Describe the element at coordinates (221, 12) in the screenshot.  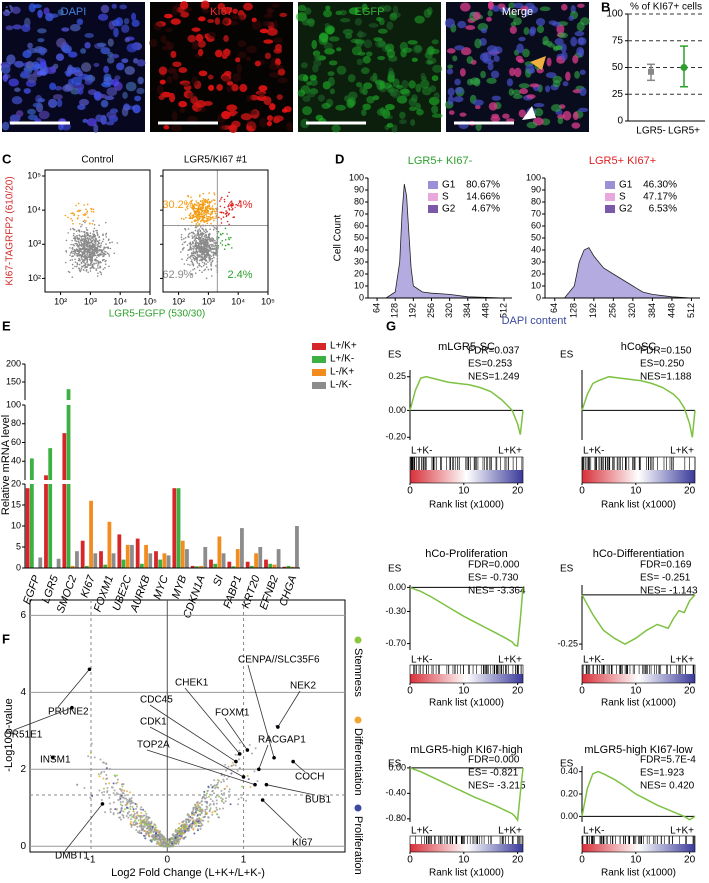
I see `channel-label: KI67` at that location.